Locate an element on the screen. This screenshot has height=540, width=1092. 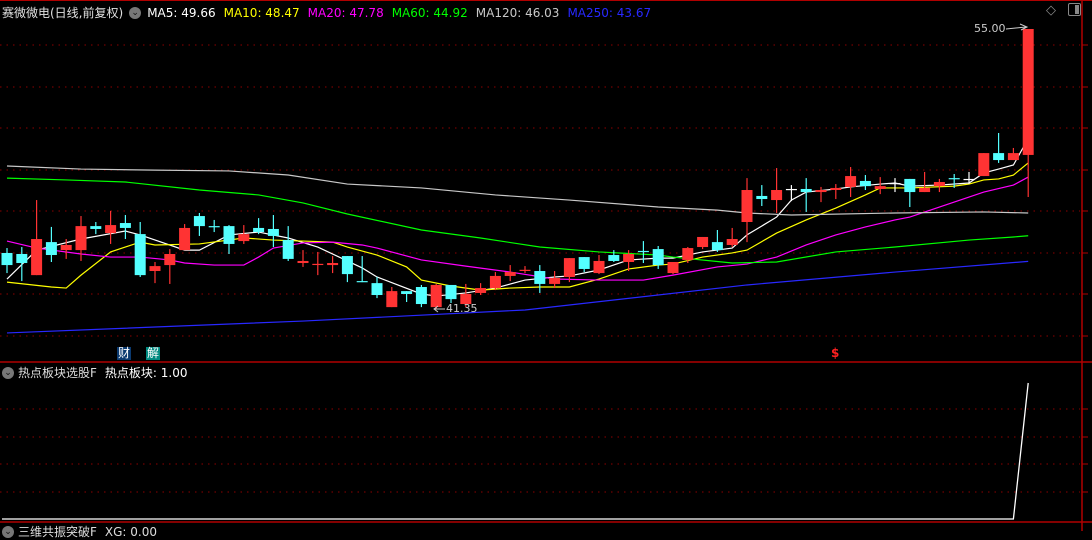
ma-line-ma120 is located at coordinates (517, 190).